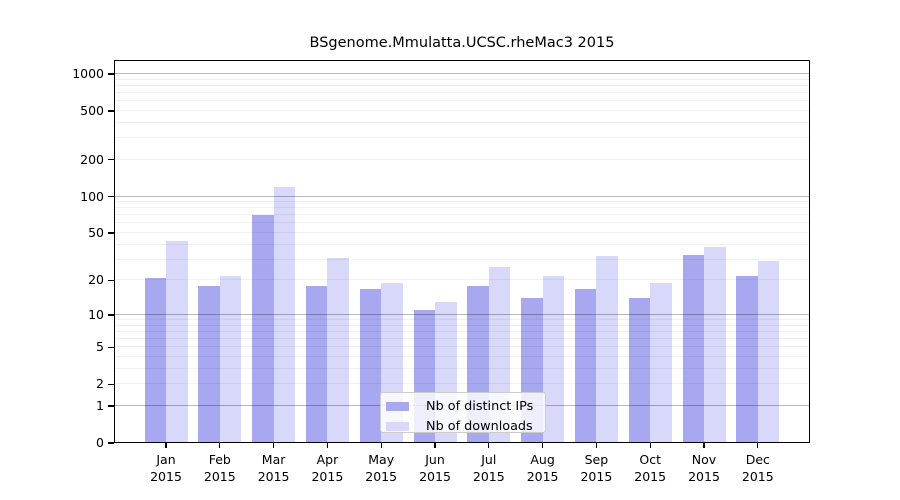  I want to click on y-axis-tick-label: 500, so click(92, 110).